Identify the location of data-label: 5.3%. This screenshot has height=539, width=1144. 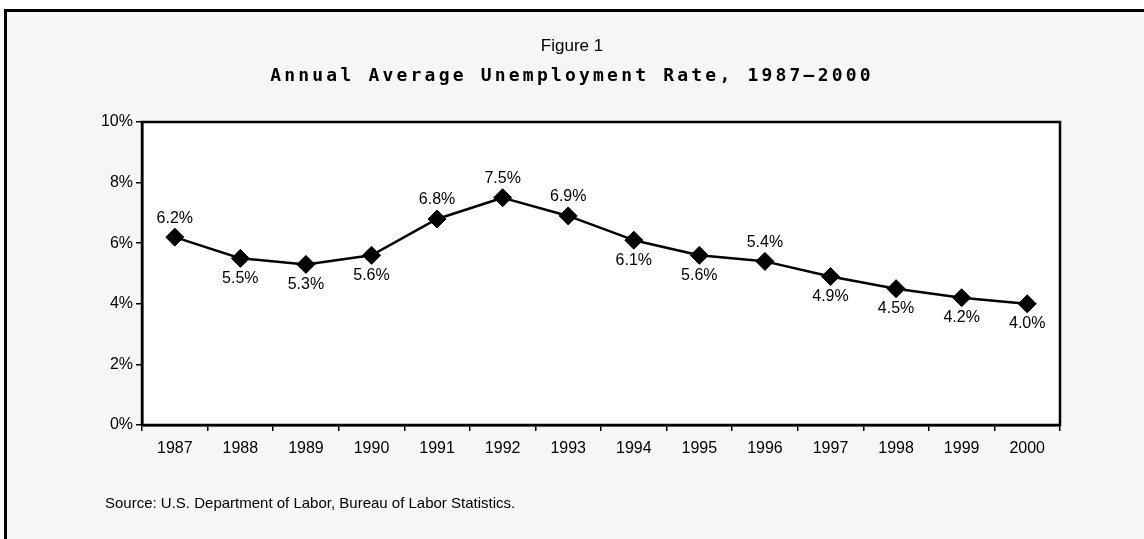
(306, 283).